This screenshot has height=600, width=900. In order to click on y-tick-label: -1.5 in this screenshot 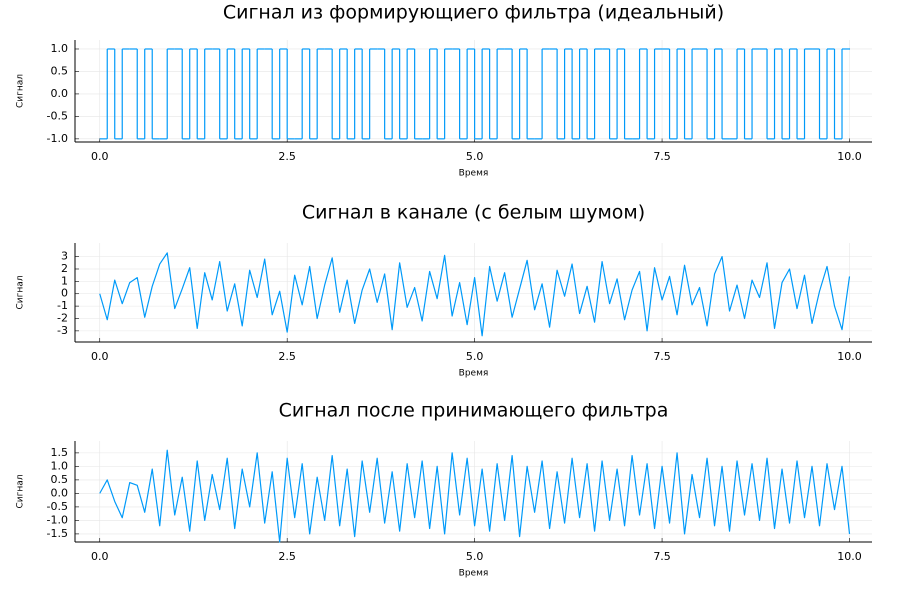, I will do `click(57, 533)`.